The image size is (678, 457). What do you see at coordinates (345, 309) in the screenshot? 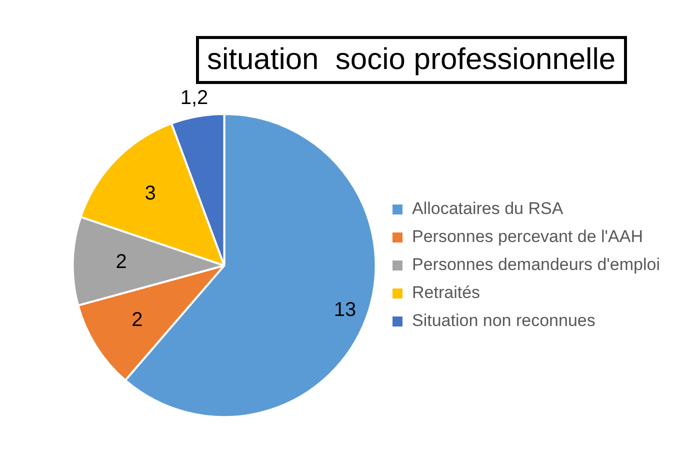
I see `data-label: 13` at bounding box center [345, 309].